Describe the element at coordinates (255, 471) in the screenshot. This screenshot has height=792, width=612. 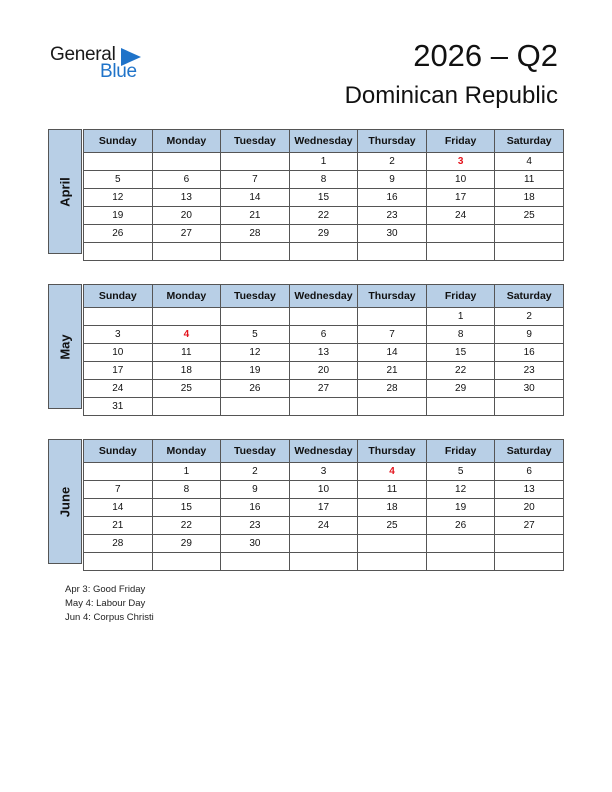
I see `day-cell: 2` at that location.